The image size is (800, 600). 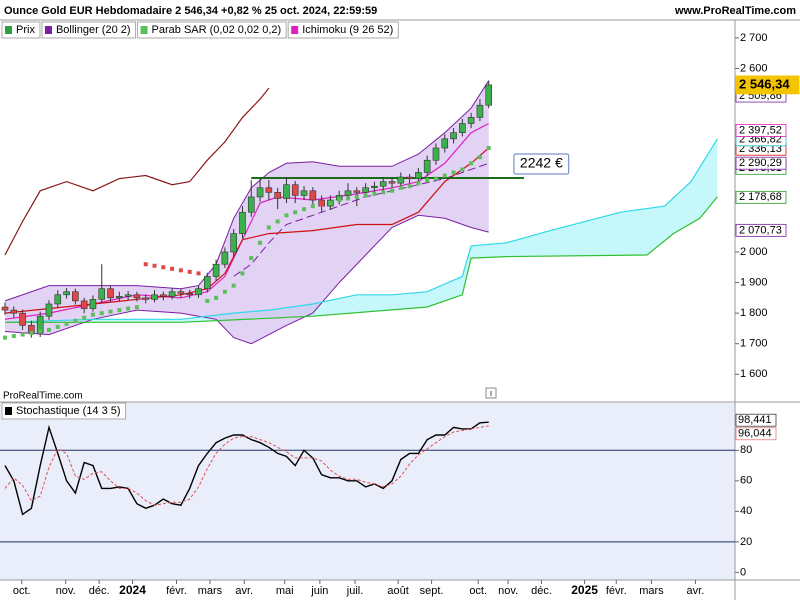 I want to click on level-label-box, so click(x=541, y=164).